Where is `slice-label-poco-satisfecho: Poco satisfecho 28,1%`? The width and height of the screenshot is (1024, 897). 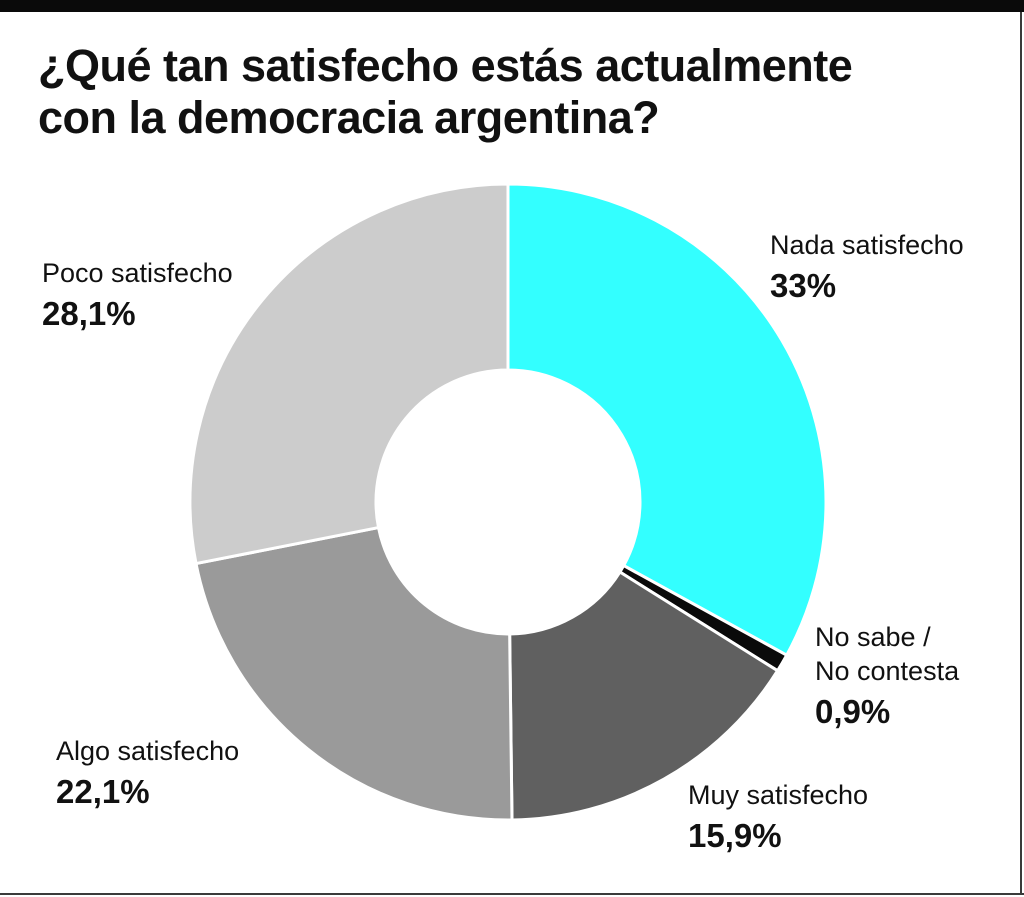
slice-label-poco-satisfecho: Poco satisfecho 28,1% is located at coordinates (137, 296).